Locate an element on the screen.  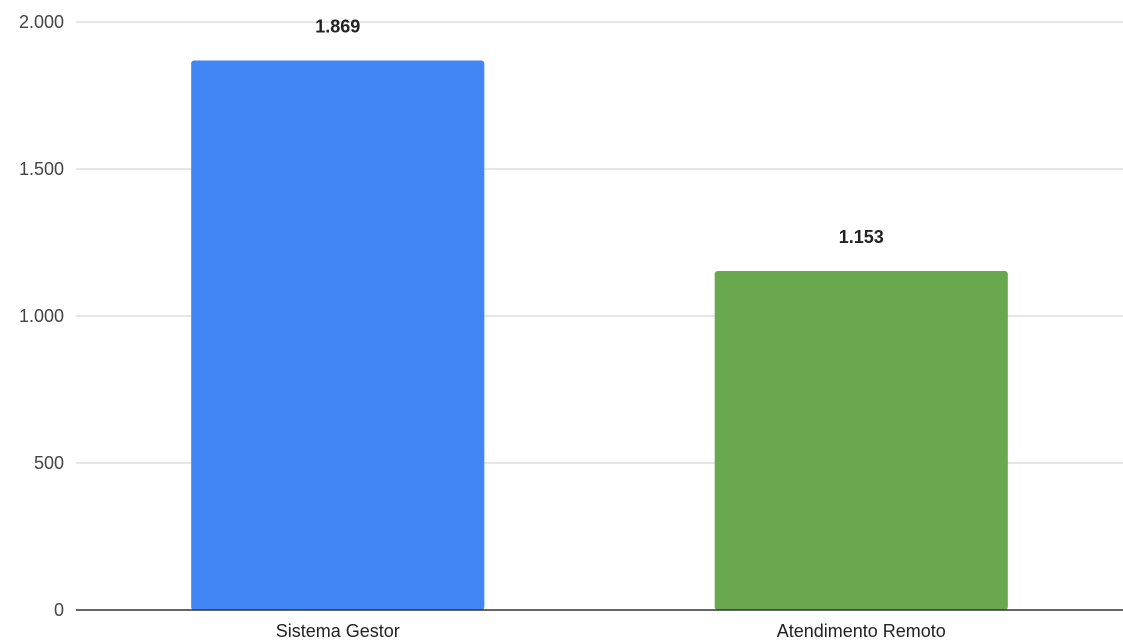
data-label: 1.869 is located at coordinates (337, 27).